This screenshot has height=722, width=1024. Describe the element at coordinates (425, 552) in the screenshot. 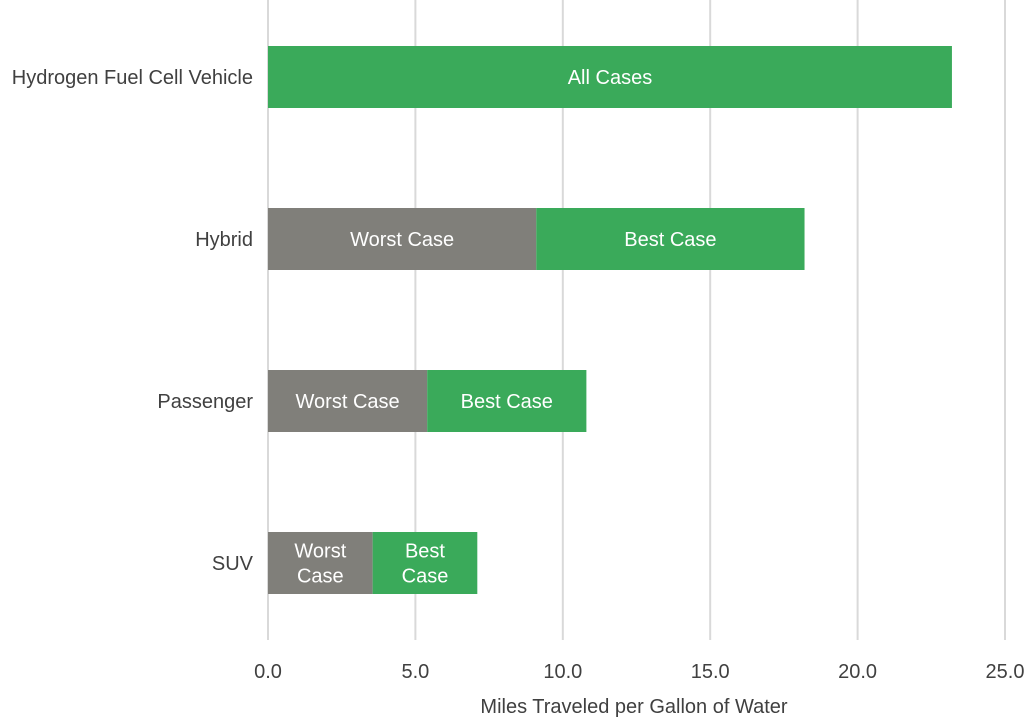

I see `bar-label: Best` at that location.